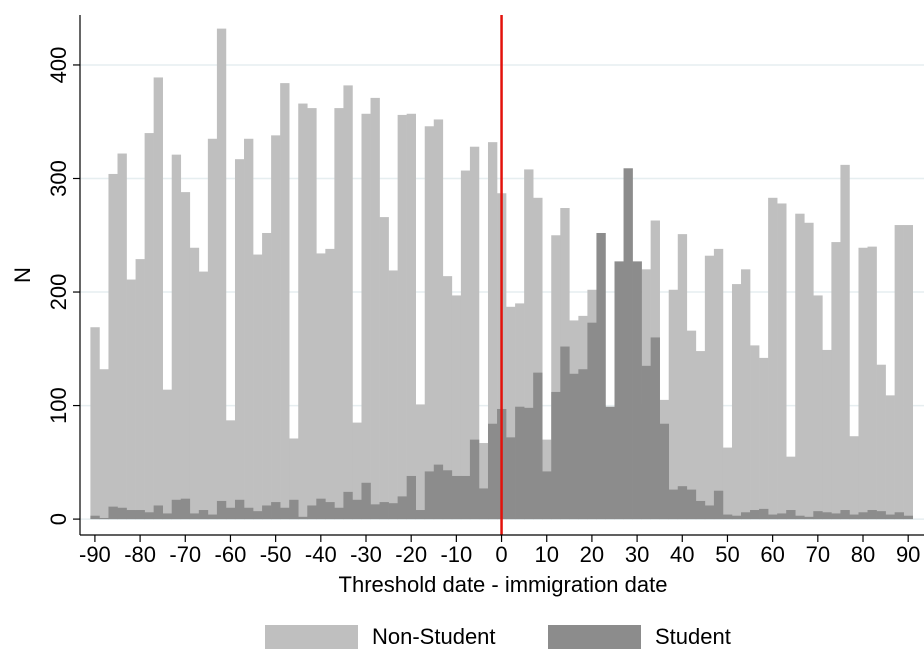  I want to click on x-tick-label: 70, so click(818, 554).